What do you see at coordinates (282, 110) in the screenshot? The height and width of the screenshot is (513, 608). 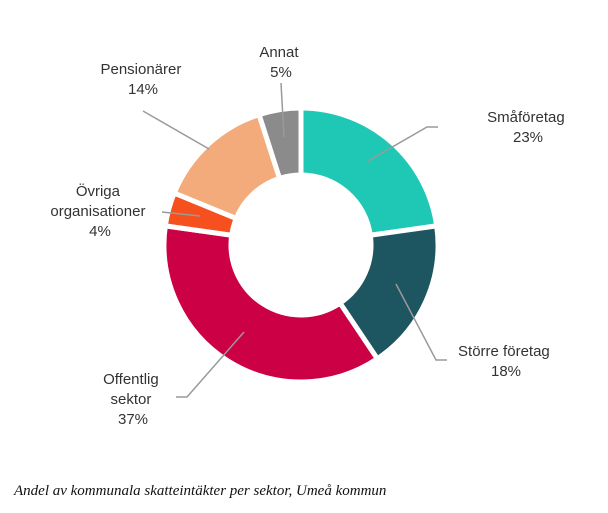 I see `leader-annat` at bounding box center [282, 110].